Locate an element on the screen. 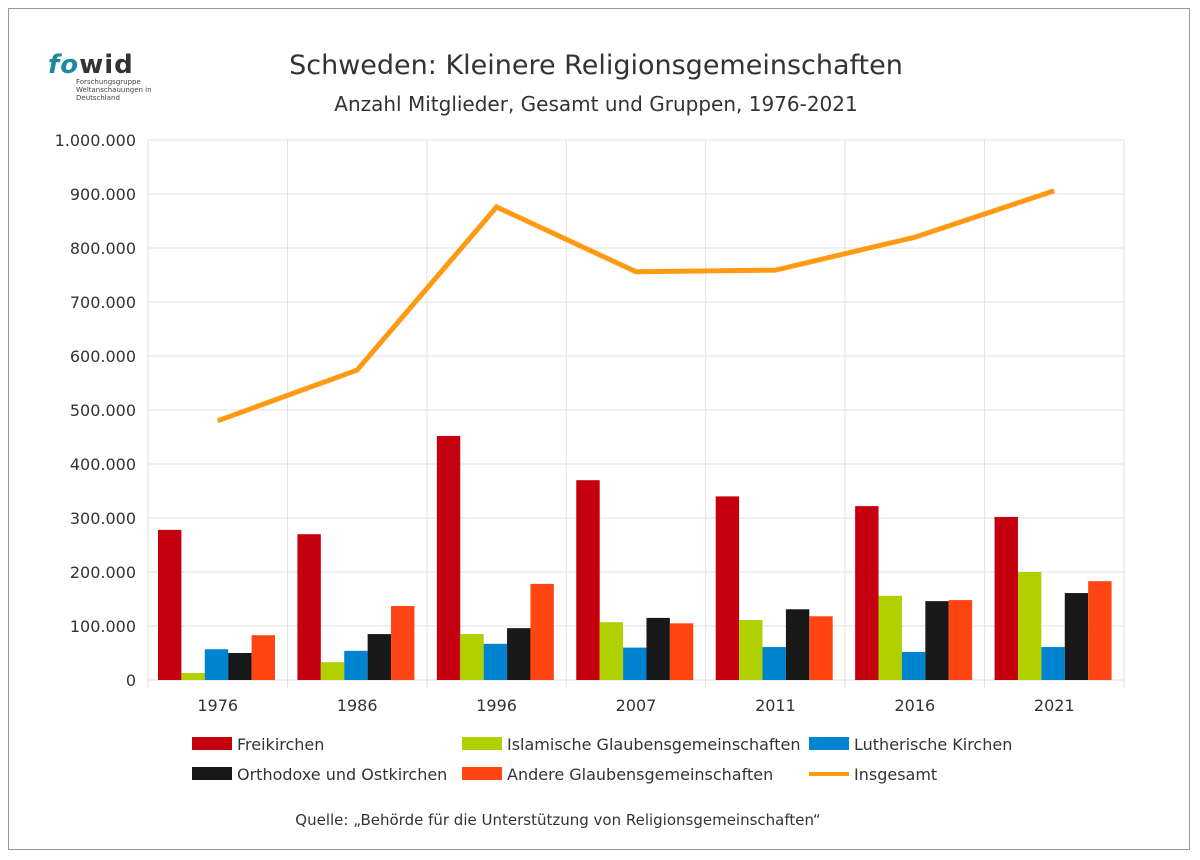 Image resolution: width=1200 pixels, height=860 pixels. x-tick-label: 2011 is located at coordinates (775, 705).